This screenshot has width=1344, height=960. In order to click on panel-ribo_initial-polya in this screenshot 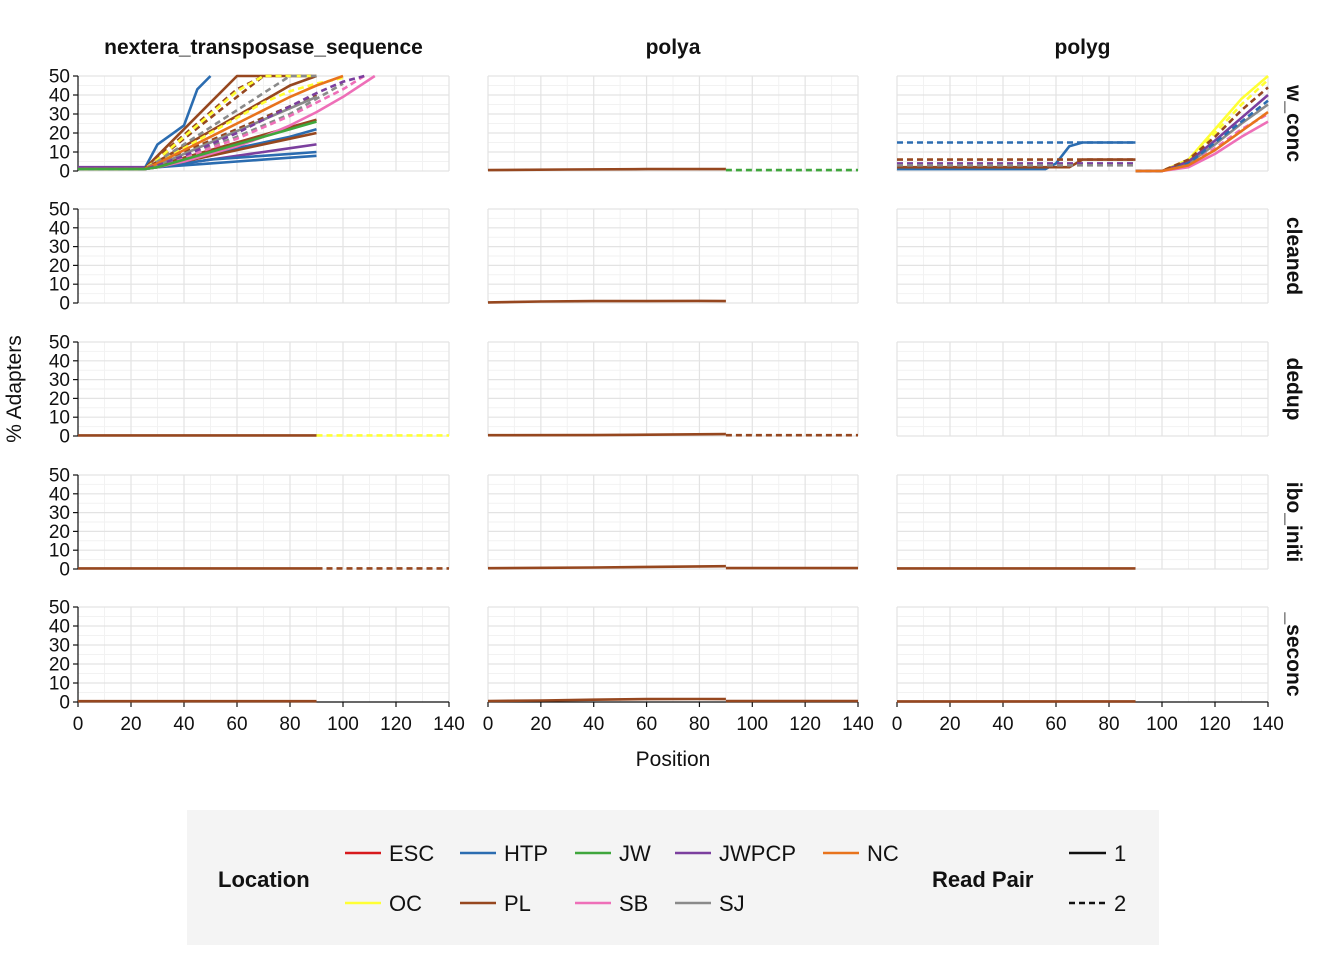, I will do `click(673, 522)`.